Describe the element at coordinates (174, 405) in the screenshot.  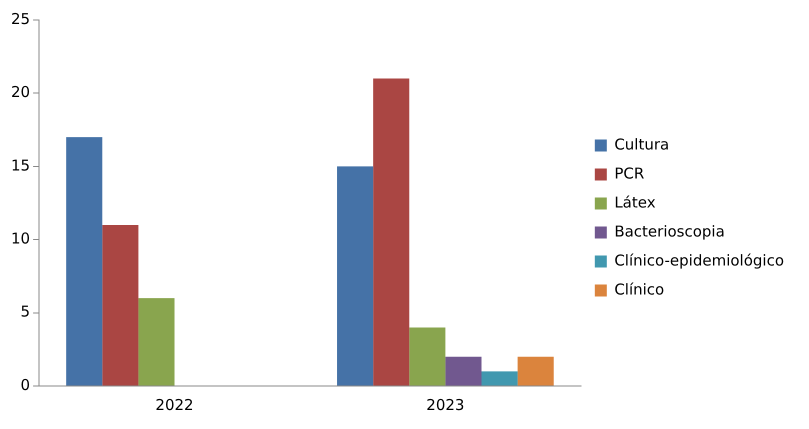
I see `x-tick-label: 2022` at that location.